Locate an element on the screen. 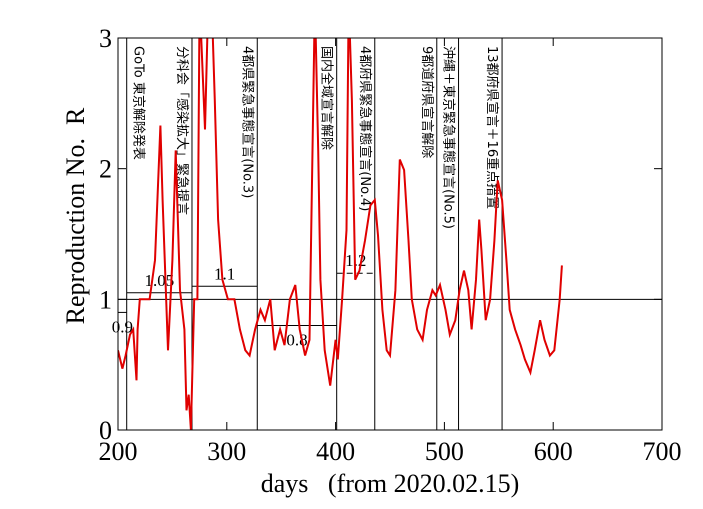  y-axis-label: Reproduction No. R is located at coordinates (75, 215).